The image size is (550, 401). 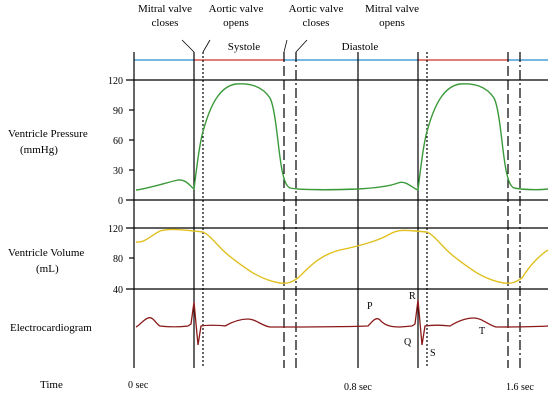 What do you see at coordinates (131, 184) in the screenshot?
I see `pressure-ticks` at bounding box center [131, 184].